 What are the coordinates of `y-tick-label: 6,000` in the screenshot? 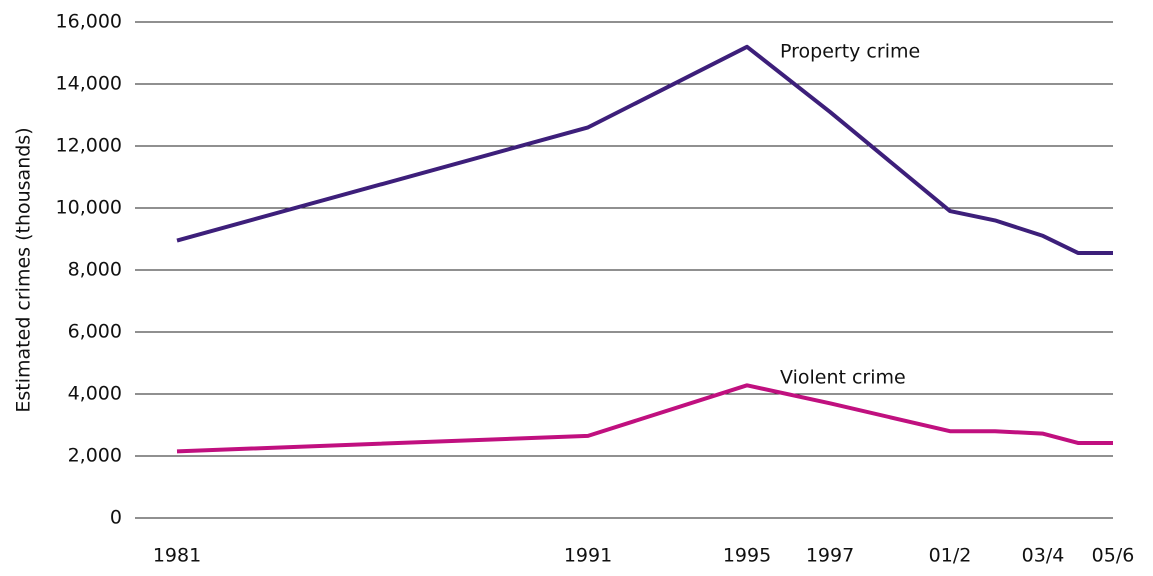 It's located at (95, 332).